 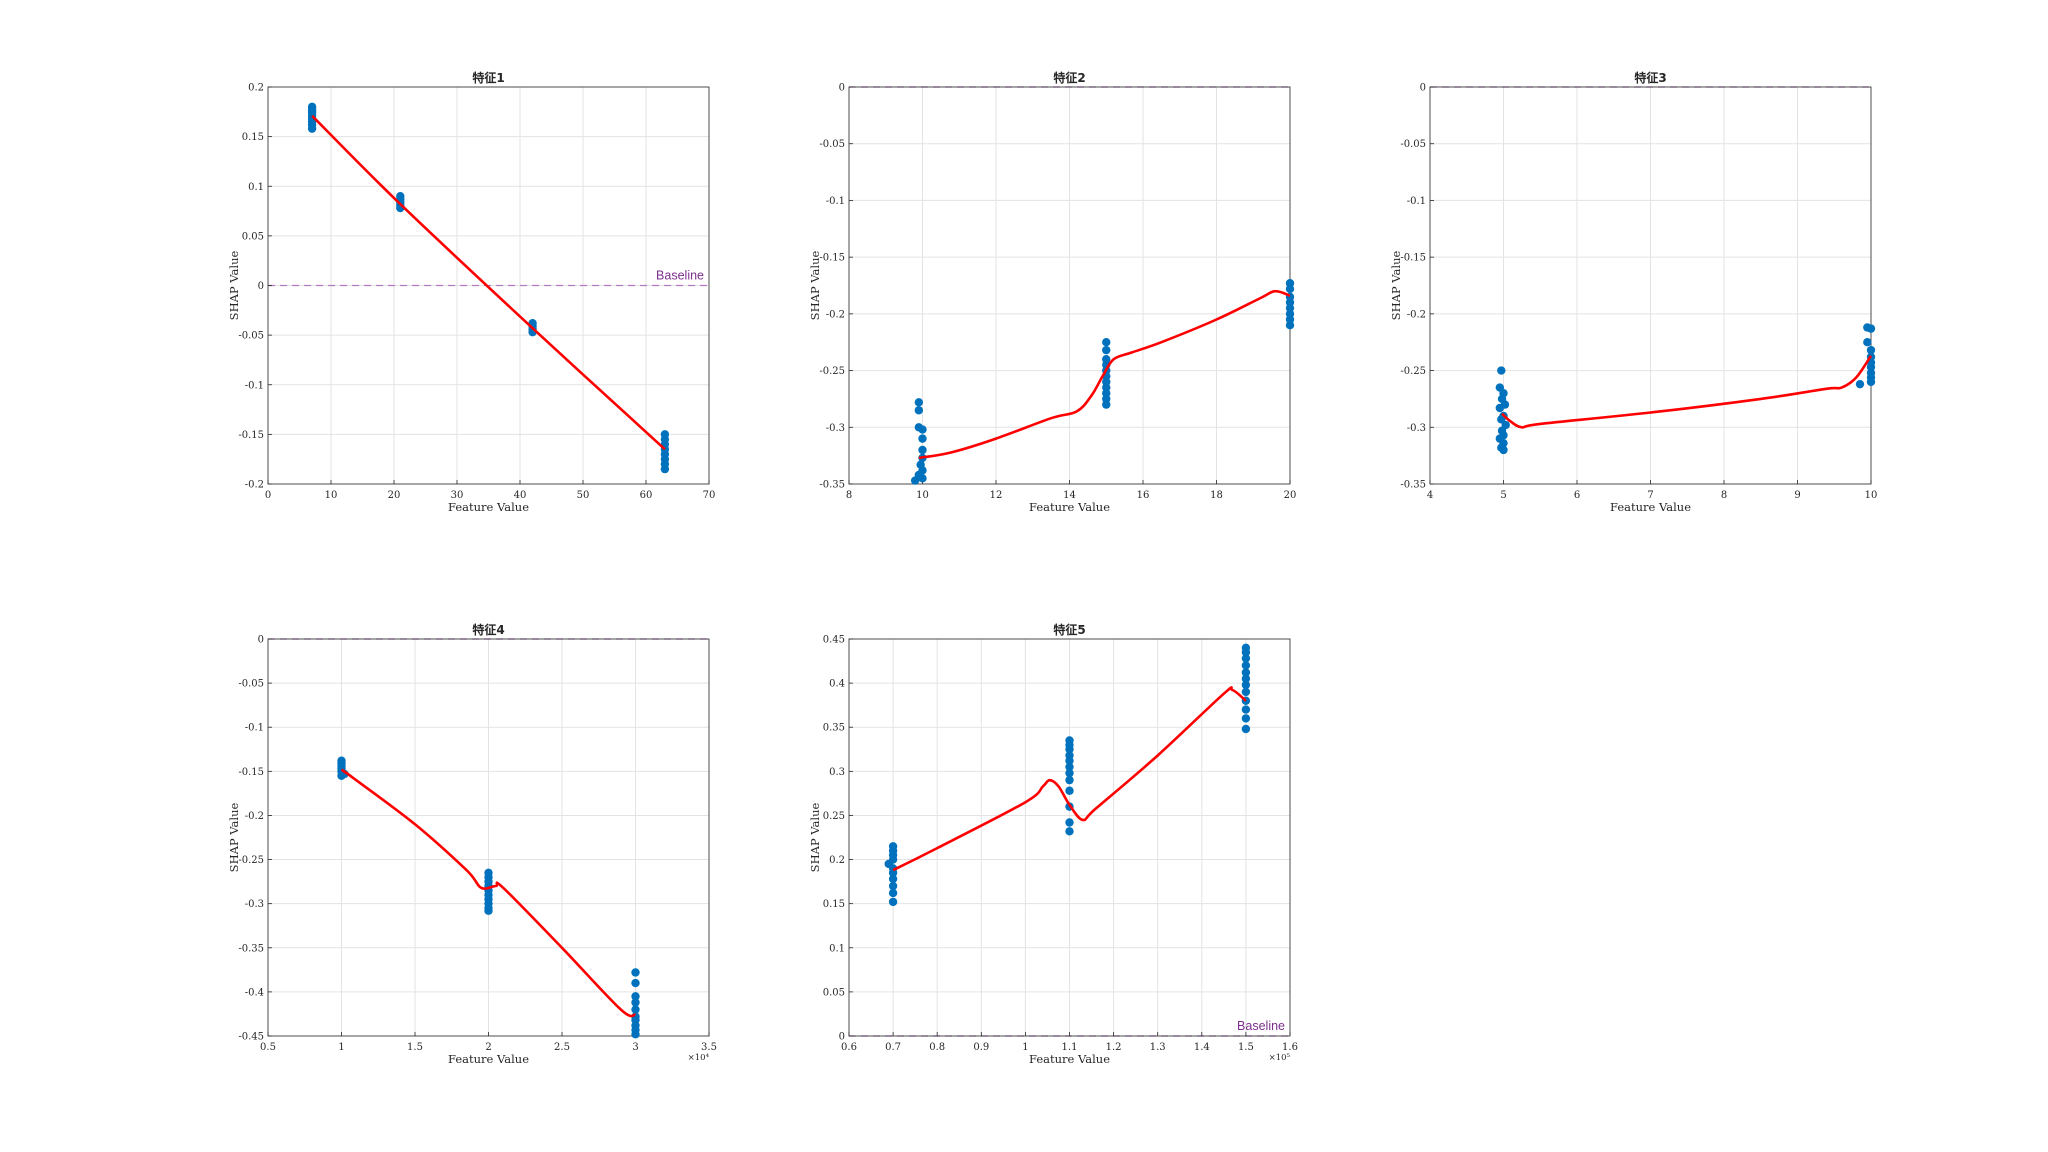 I want to click on x-tick-label: 1.6, so click(x=1290, y=1047).